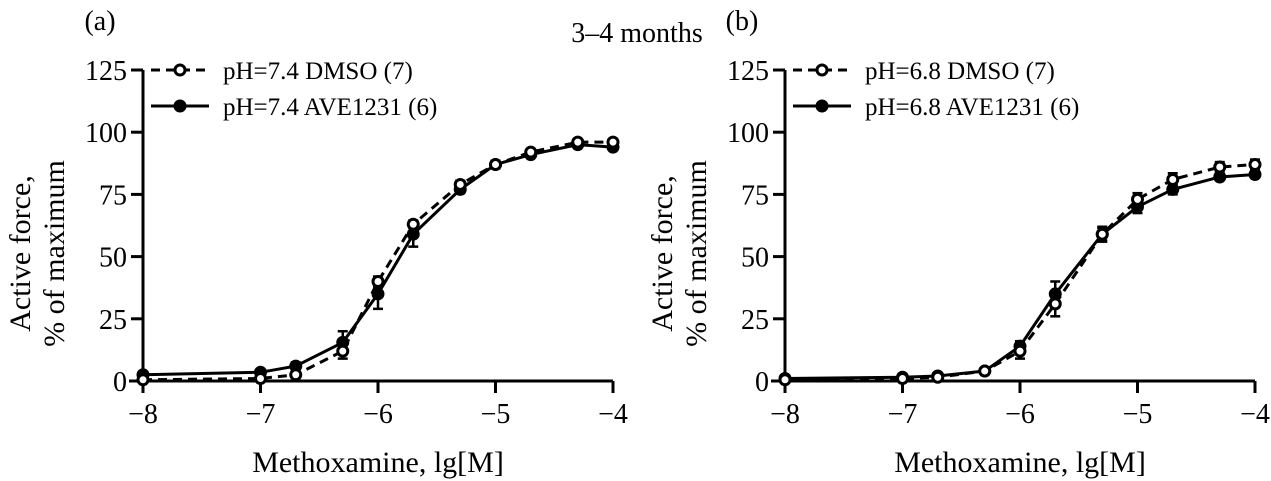 The width and height of the screenshot is (1271, 481). What do you see at coordinates (960, 71) in the screenshot?
I see `legend-label: pH=6.8 DMSO (7)` at bounding box center [960, 71].